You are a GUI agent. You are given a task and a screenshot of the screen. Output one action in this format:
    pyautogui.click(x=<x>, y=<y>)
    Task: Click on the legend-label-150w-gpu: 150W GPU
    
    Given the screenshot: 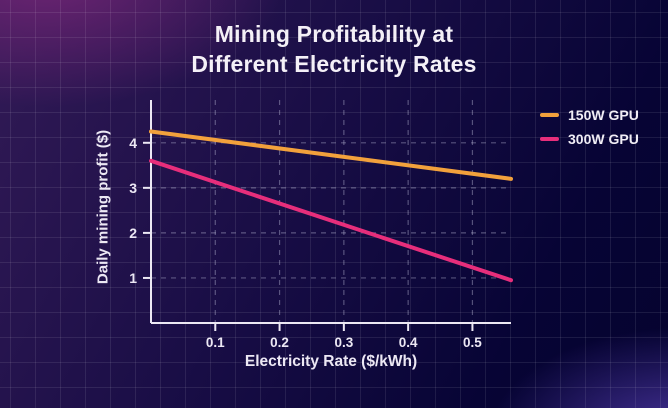 What is the action you would take?
    pyautogui.click(x=603, y=115)
    